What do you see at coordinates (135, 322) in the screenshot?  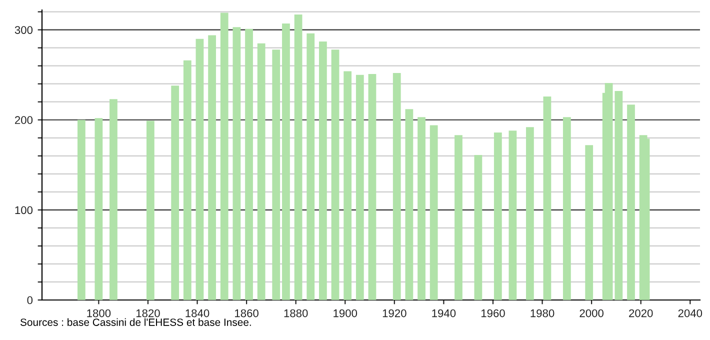 I see `source-note: Sources : base Cassini de l'EHESS et base Insee.` at bounding box center [135, 322].